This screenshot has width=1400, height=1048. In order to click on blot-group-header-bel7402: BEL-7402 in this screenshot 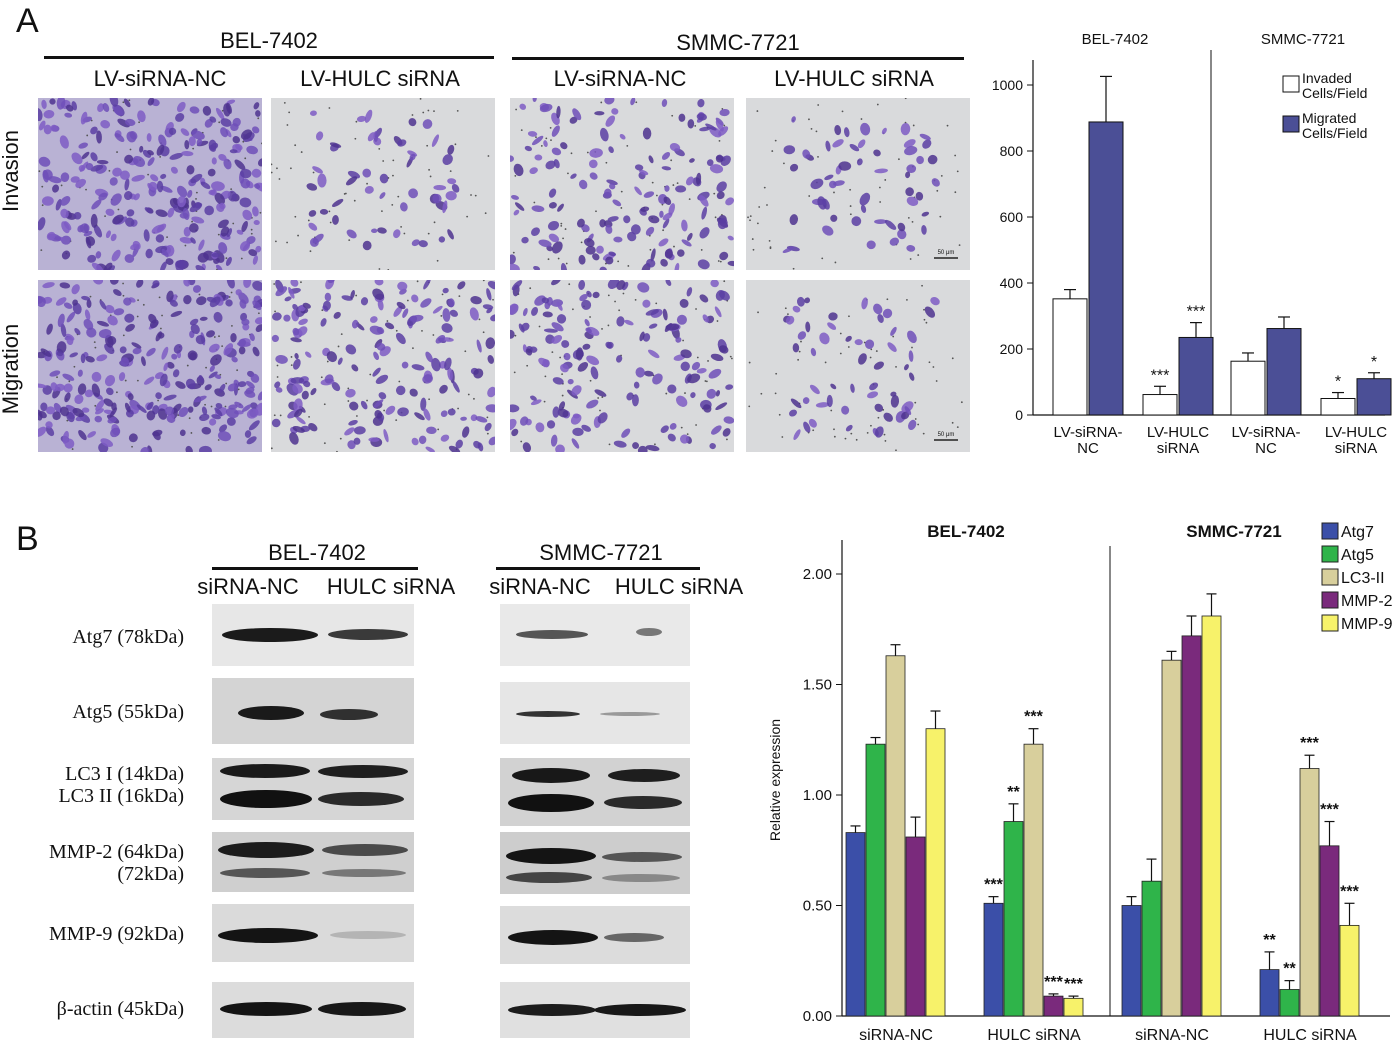, I will do `click(317, 552)`.